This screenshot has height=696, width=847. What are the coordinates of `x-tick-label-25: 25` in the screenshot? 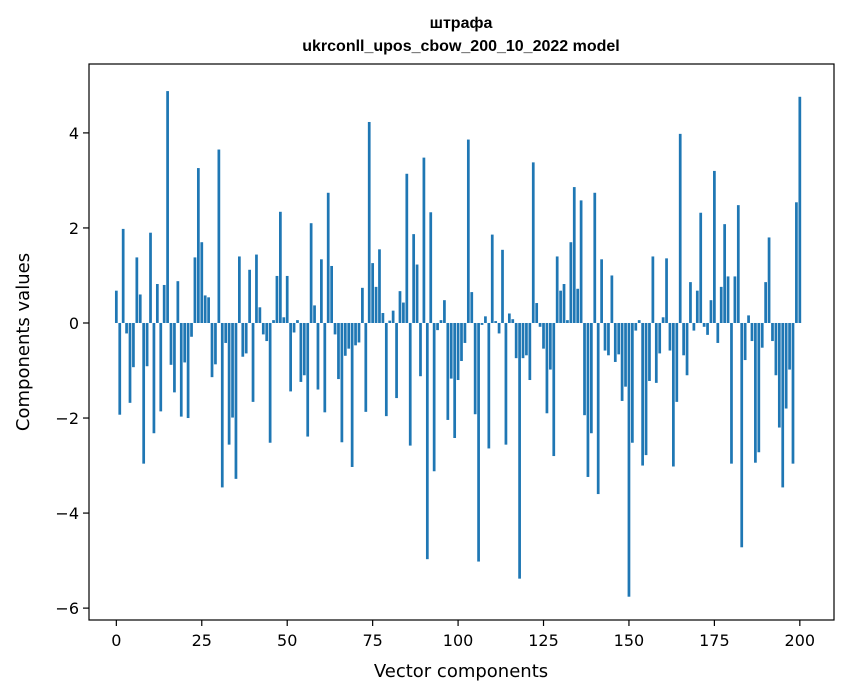 It's located at (202, 640).